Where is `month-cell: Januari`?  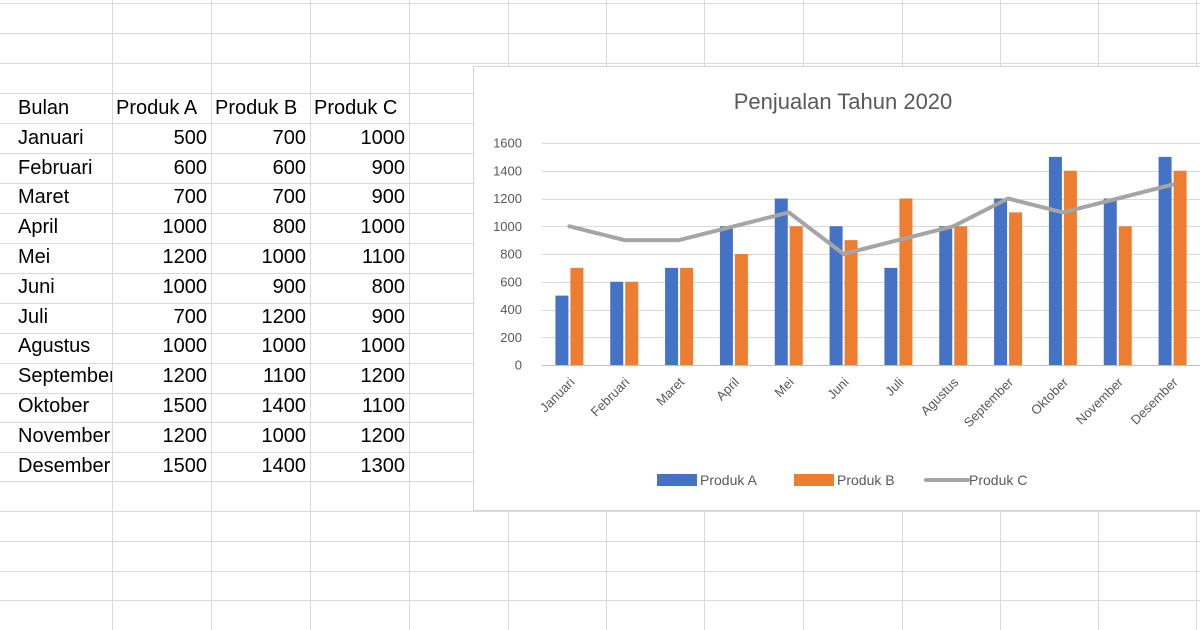
month-cell: Januari is located at coordinates (51, 137).